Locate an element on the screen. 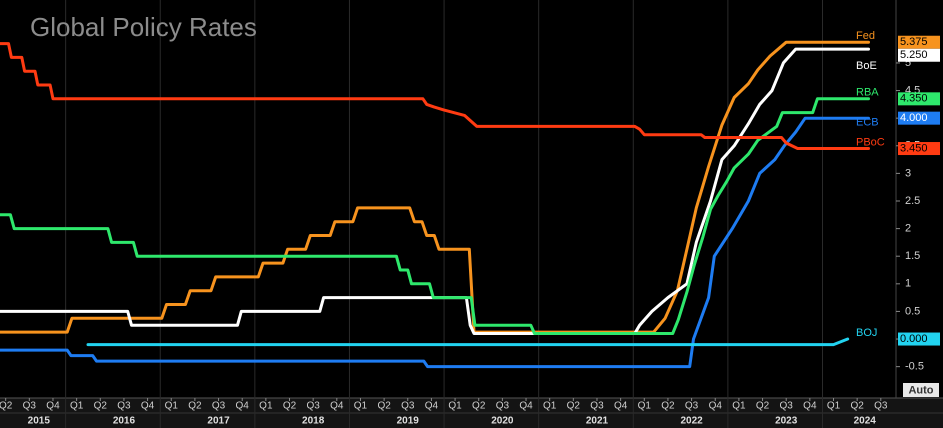 This screenshot has height=428, width=943. year-label: 2015 is located at coordinates (39, 421).